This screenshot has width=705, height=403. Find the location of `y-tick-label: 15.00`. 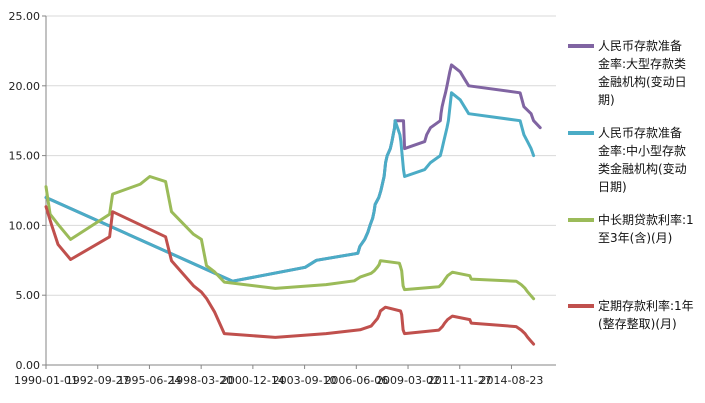

y-tick-label: 15.00 is located at coordinates (25, 156).